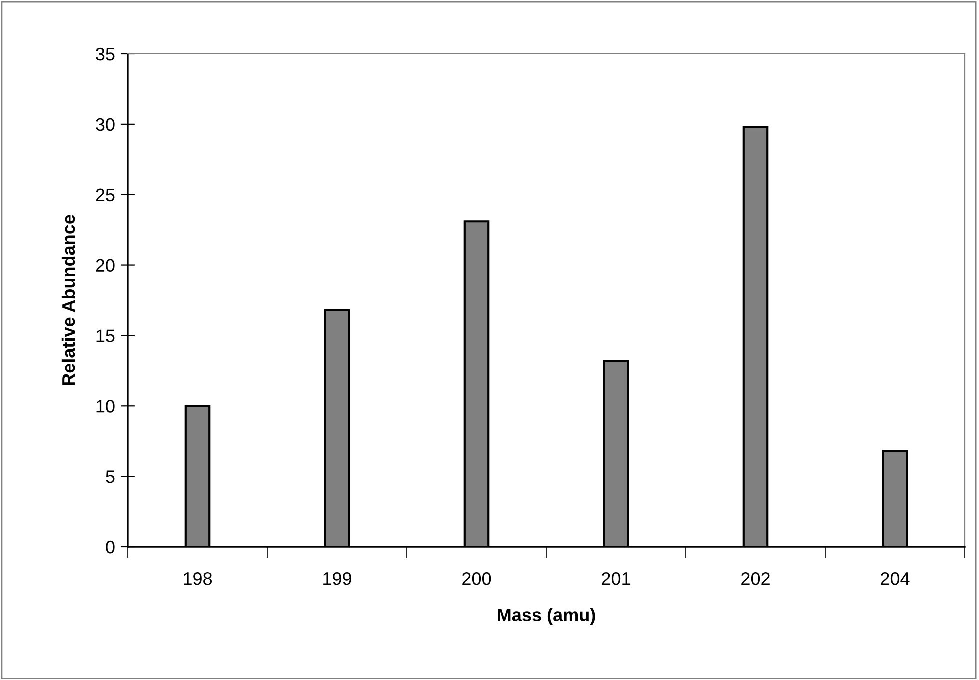  I want to click on y-tick-label: 15, so click(105, 336).